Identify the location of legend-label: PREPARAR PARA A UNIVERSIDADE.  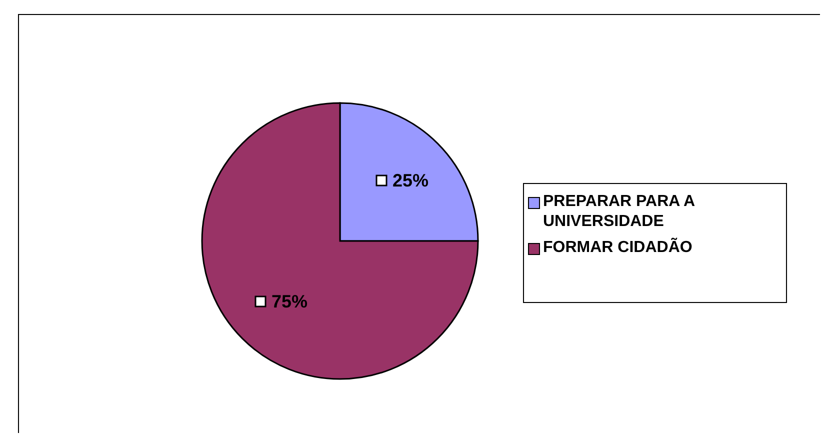
(619, 212).